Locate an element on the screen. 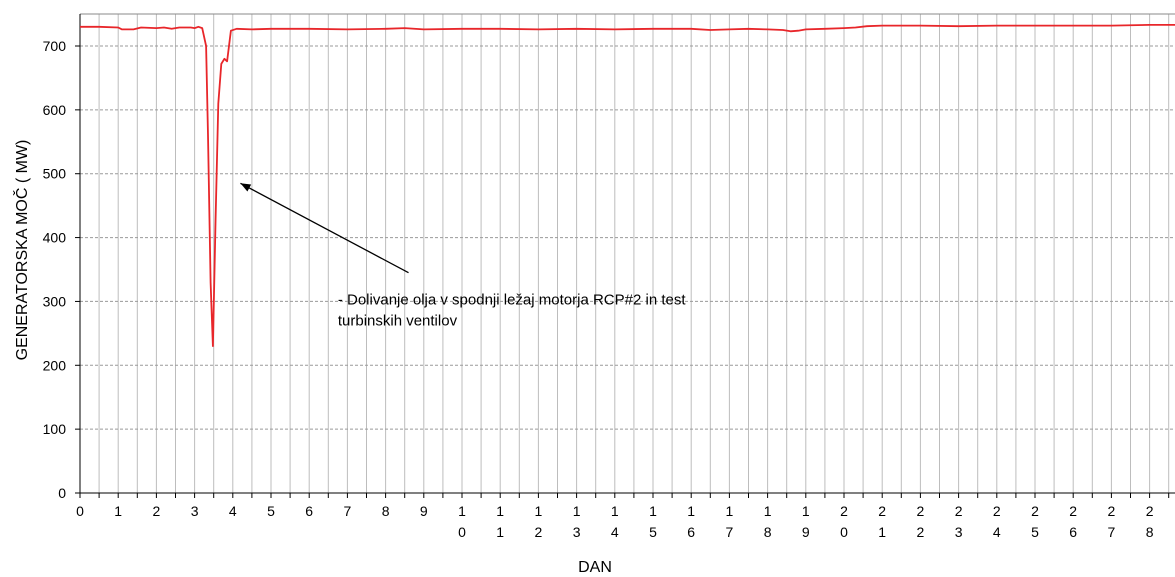  y-tick-label: 200 is located at coordinates (55, 365).